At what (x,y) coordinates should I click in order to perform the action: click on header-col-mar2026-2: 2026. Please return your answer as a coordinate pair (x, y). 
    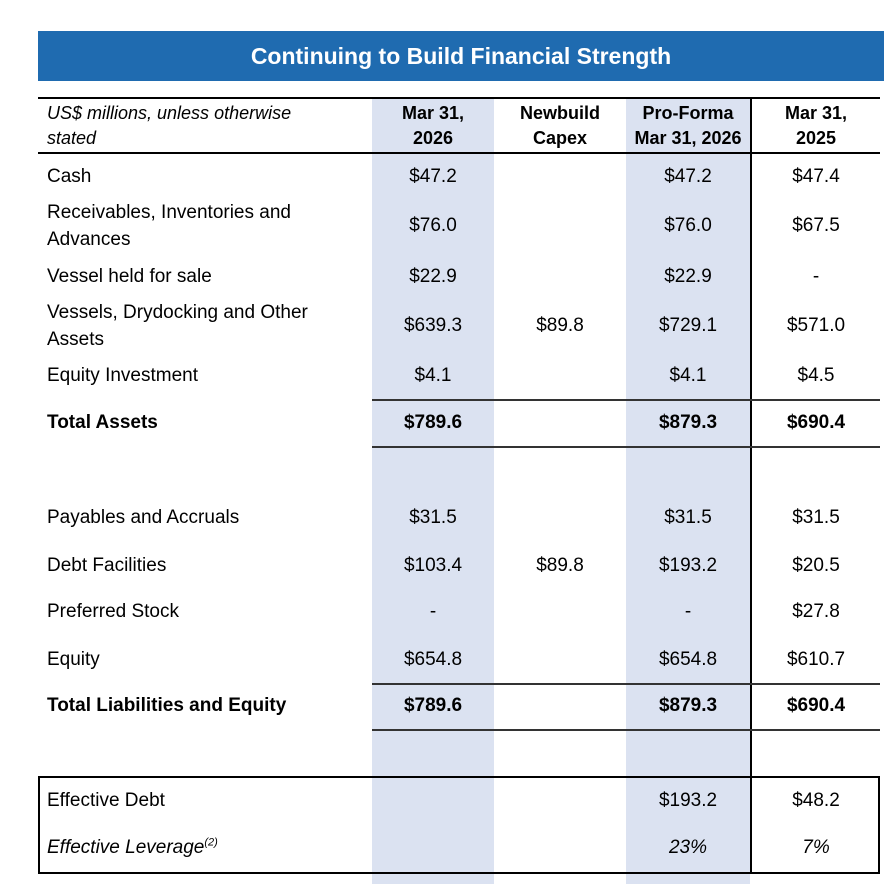
    Looking at the image, I should click on (433, 138).